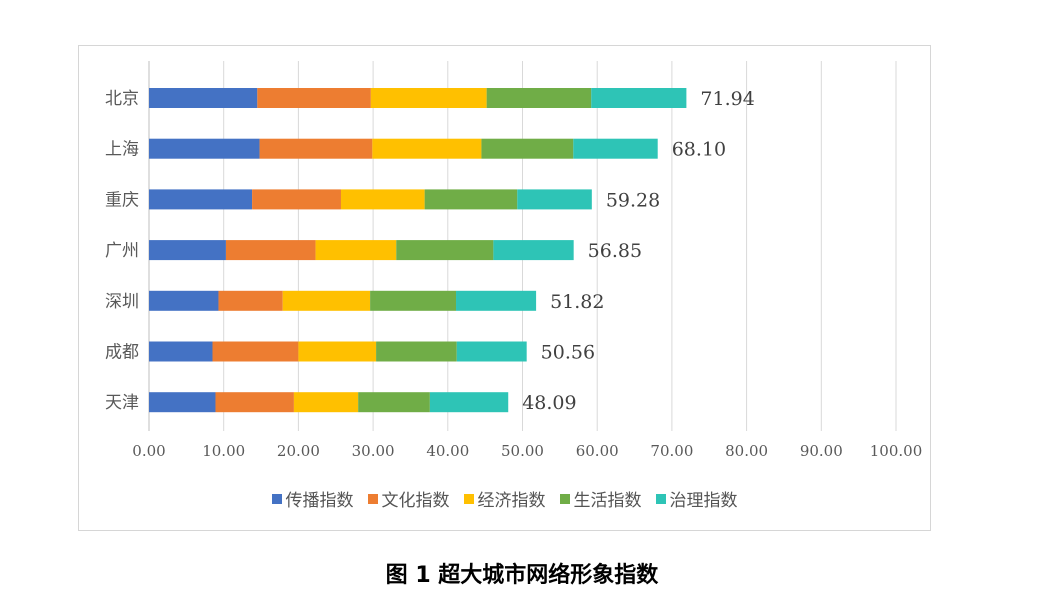 This screenshot has width=1044, height=602. Describe the element at coordinates (122, 150) in the screenshot. I see `category-label: 上海` at that location.